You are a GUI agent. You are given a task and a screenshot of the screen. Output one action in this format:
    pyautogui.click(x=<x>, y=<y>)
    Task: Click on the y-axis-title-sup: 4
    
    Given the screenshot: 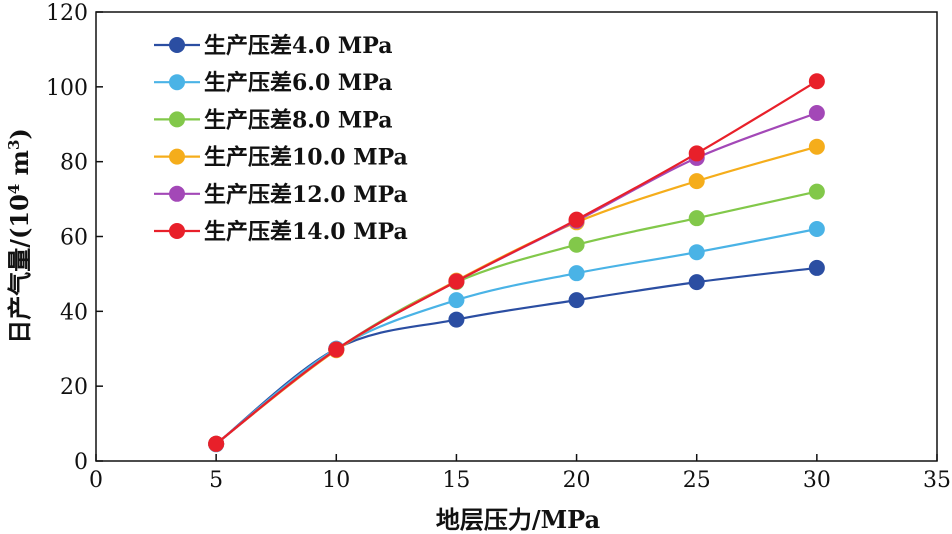 What is the action you would take?
    pyautogui.click(x=14, y=189)
    